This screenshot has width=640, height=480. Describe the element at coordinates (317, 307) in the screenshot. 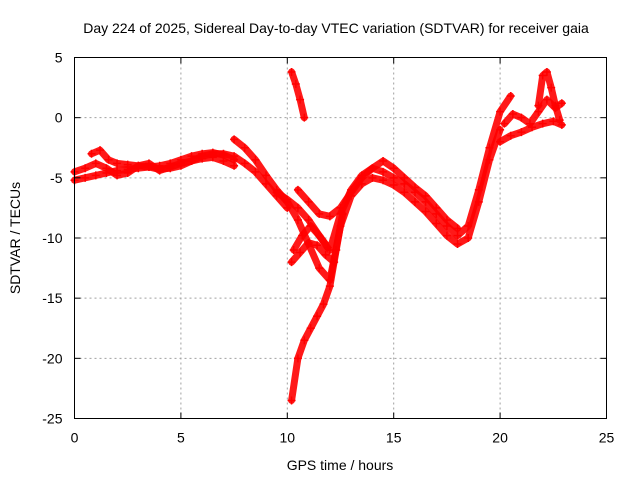

I see `satellite-track-9-markers` at that location.